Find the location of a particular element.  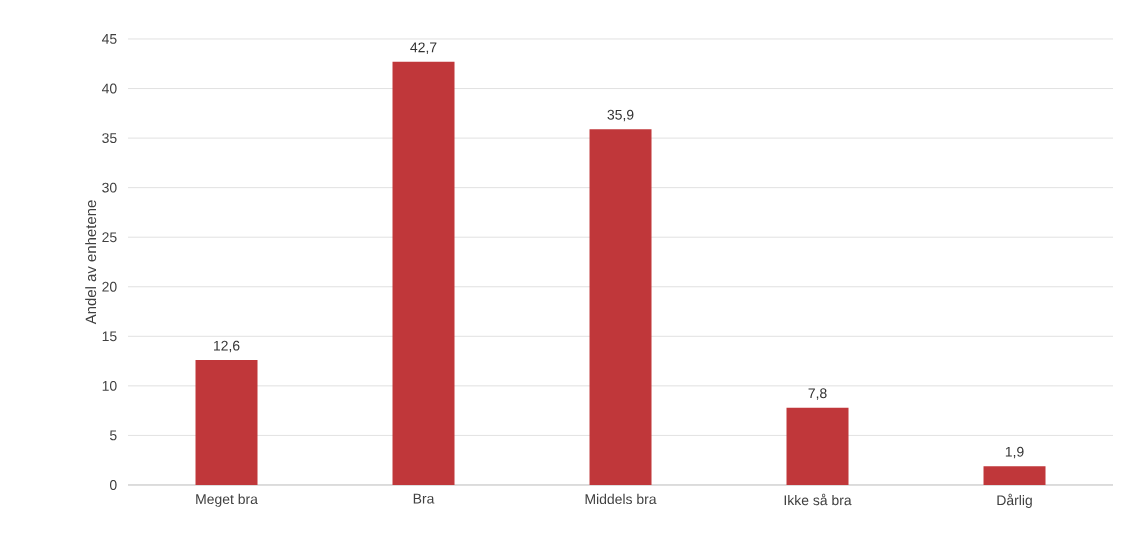

x-tick-label: Dårlig is located at coordinates (1014, 500).